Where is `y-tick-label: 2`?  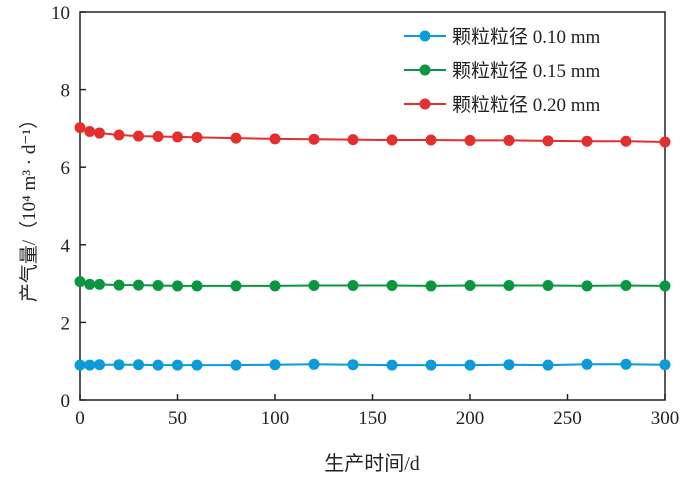 y-tick-label: 2 is located at coordinates (66, 323).